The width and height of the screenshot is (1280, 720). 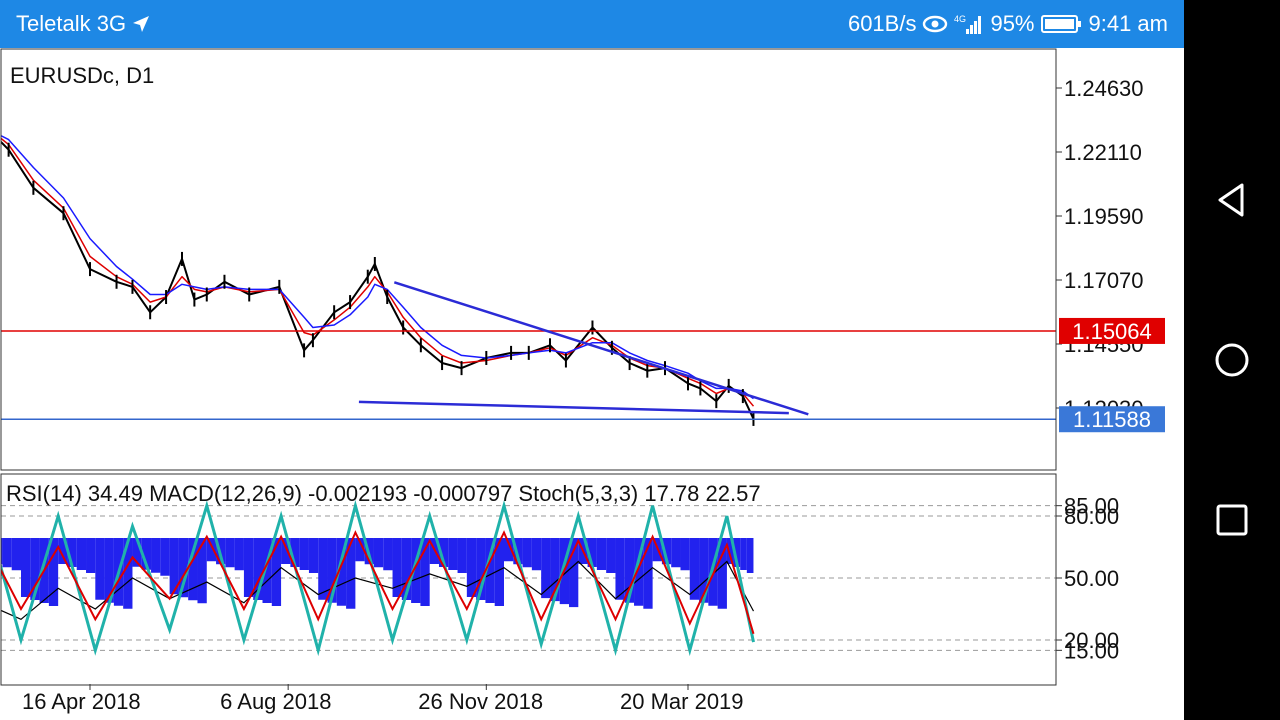 I want to click on home-button, so click(x=1232, y=360).